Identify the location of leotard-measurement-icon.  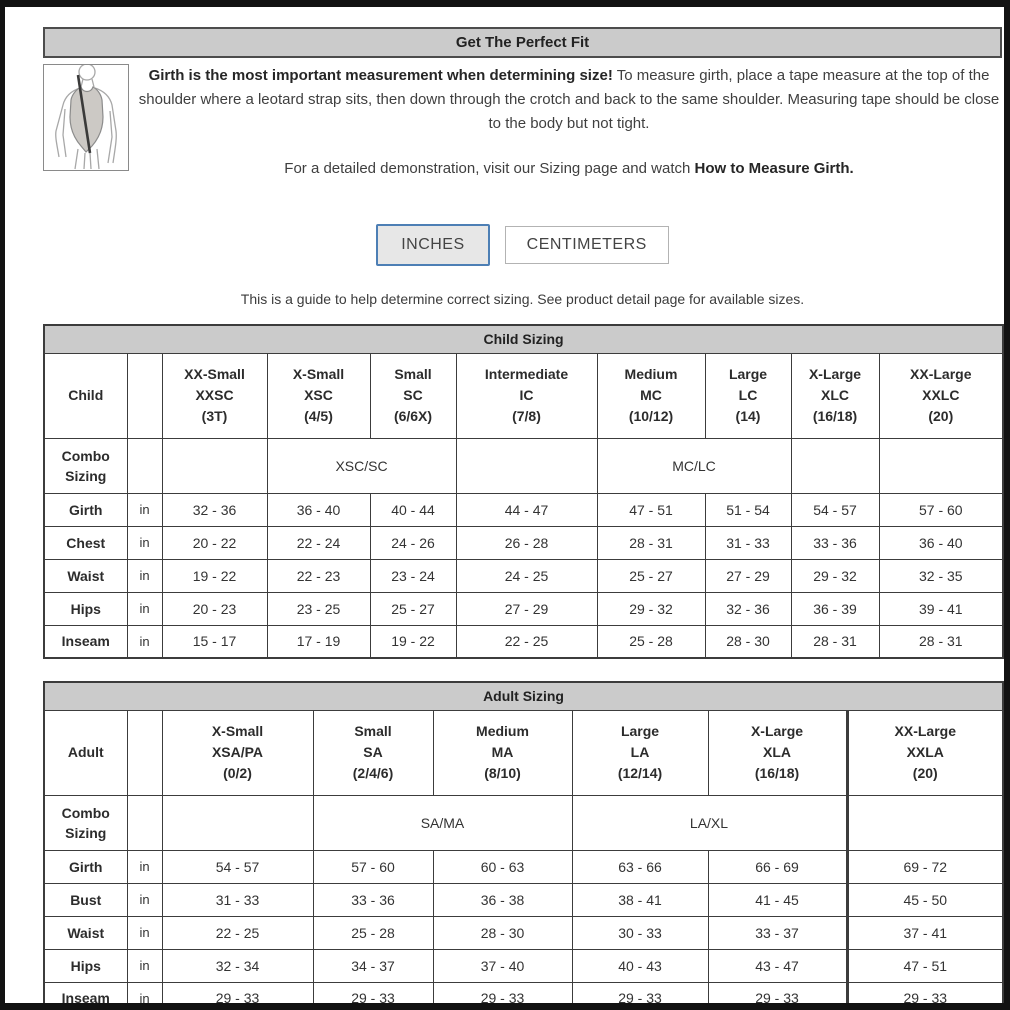
(86, 116).